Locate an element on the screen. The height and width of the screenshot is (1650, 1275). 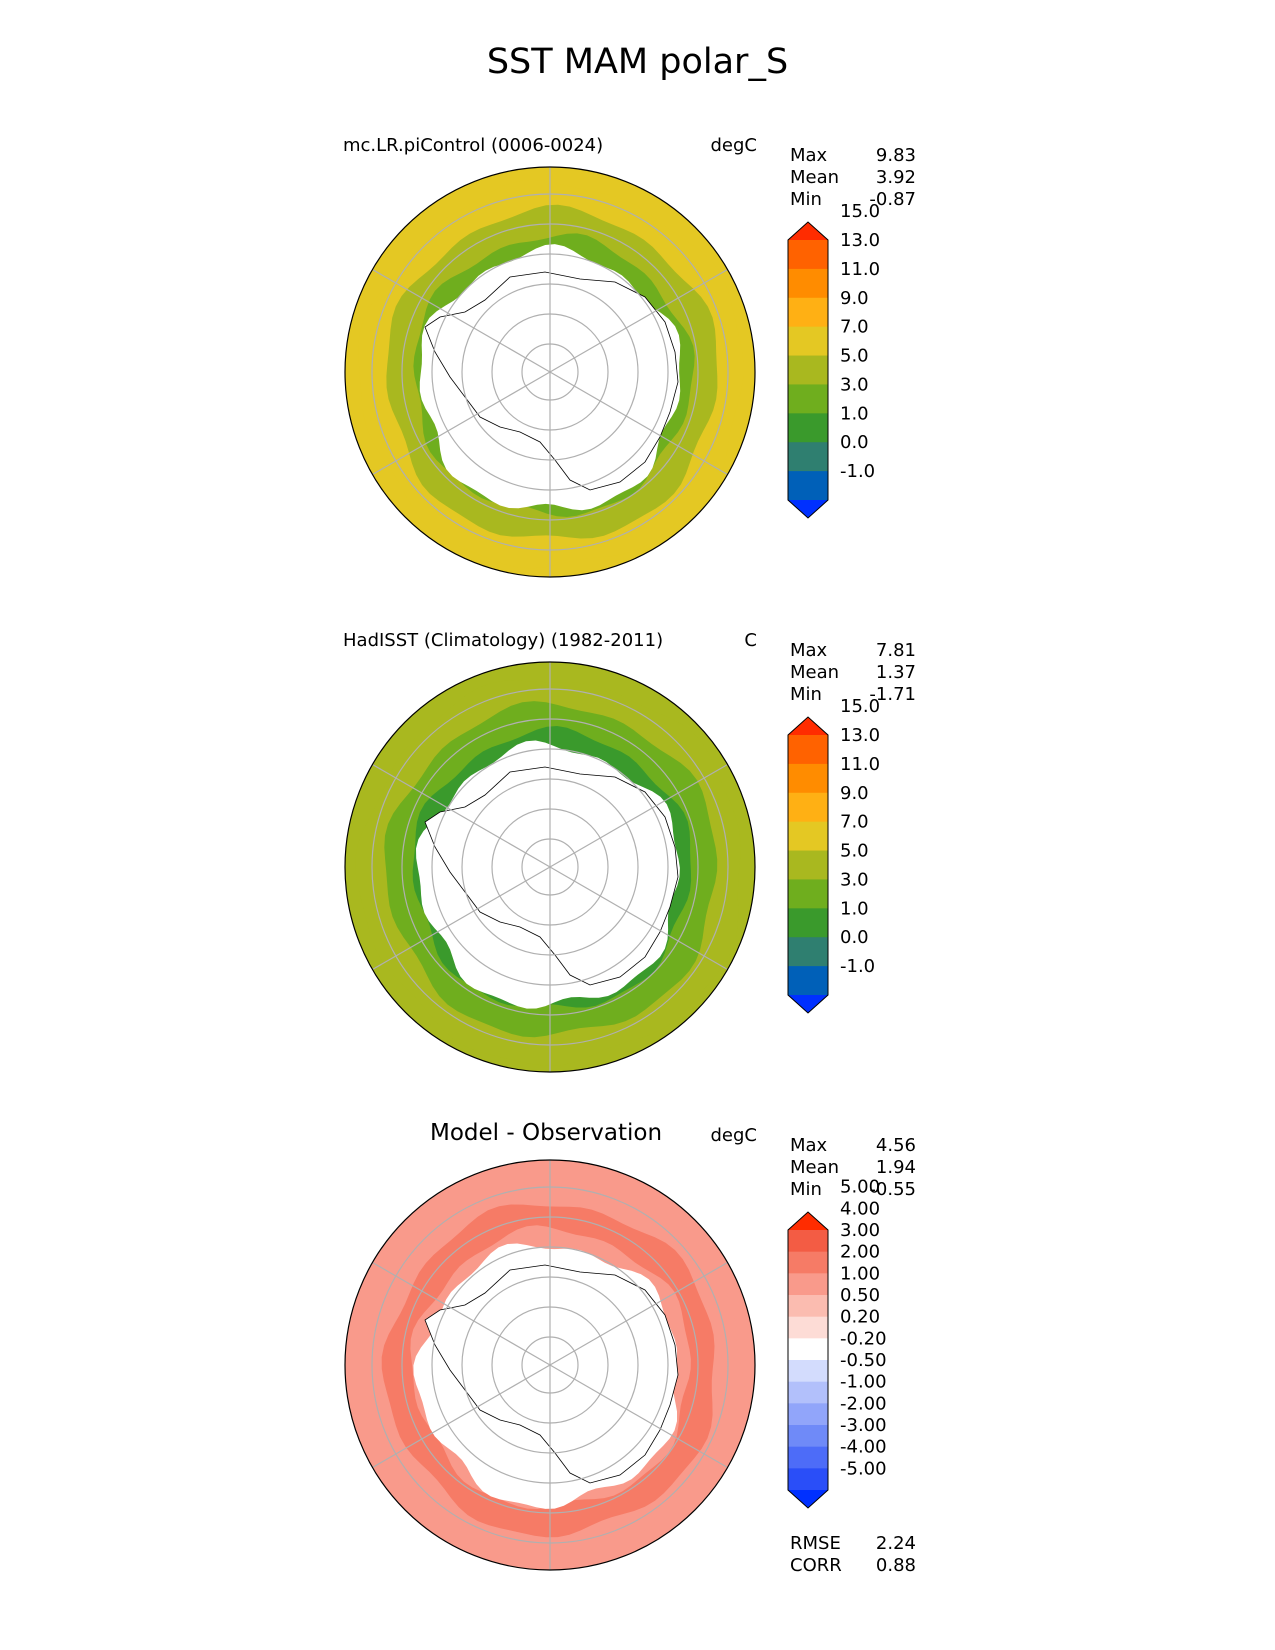
panel-model-mean-value: 3.92 is located at coordinates (895, 177).